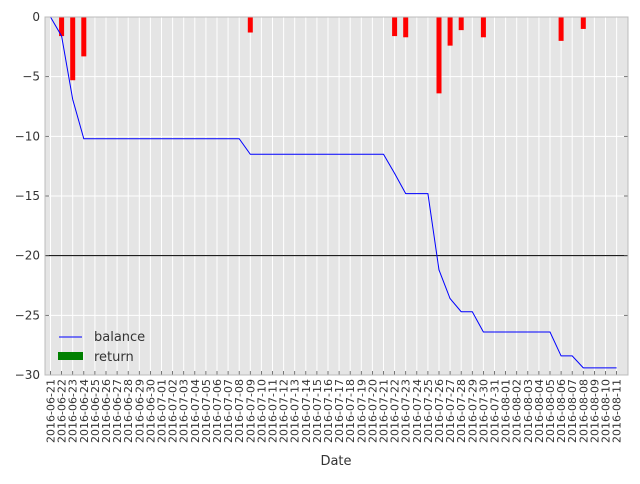  I want to click on x-tick-label: 2016-07-08, so click(239, 411).